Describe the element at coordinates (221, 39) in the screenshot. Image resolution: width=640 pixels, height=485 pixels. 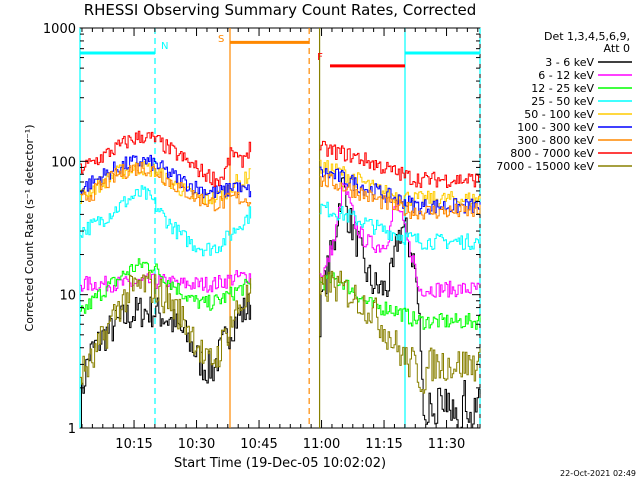
I see `event-marker-s: S` at that location.